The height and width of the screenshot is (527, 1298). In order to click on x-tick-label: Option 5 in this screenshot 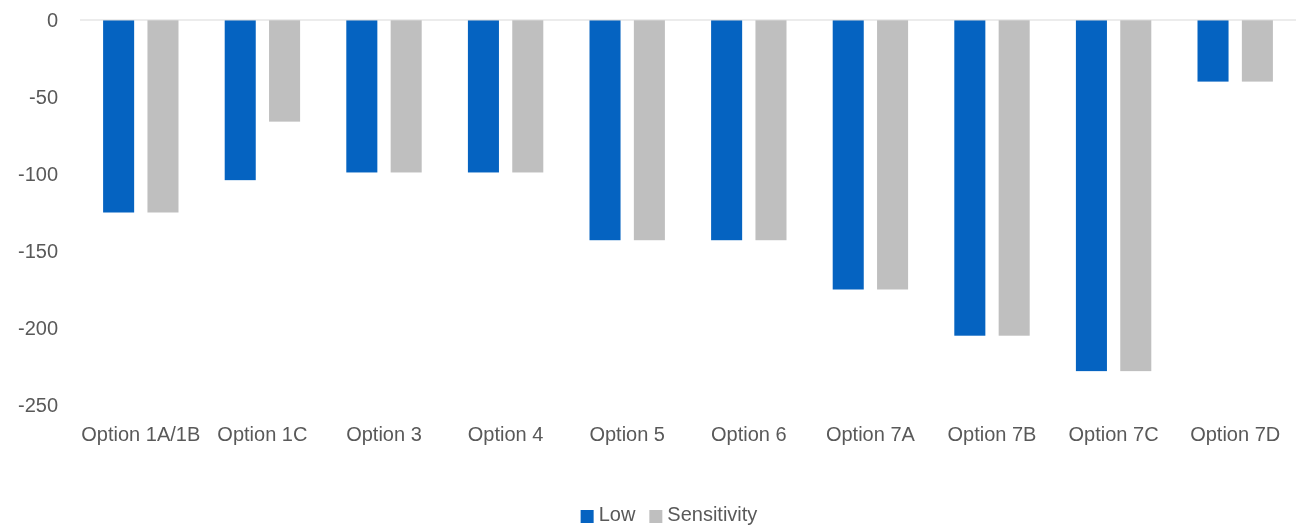, I will do `click(627, 434)`.